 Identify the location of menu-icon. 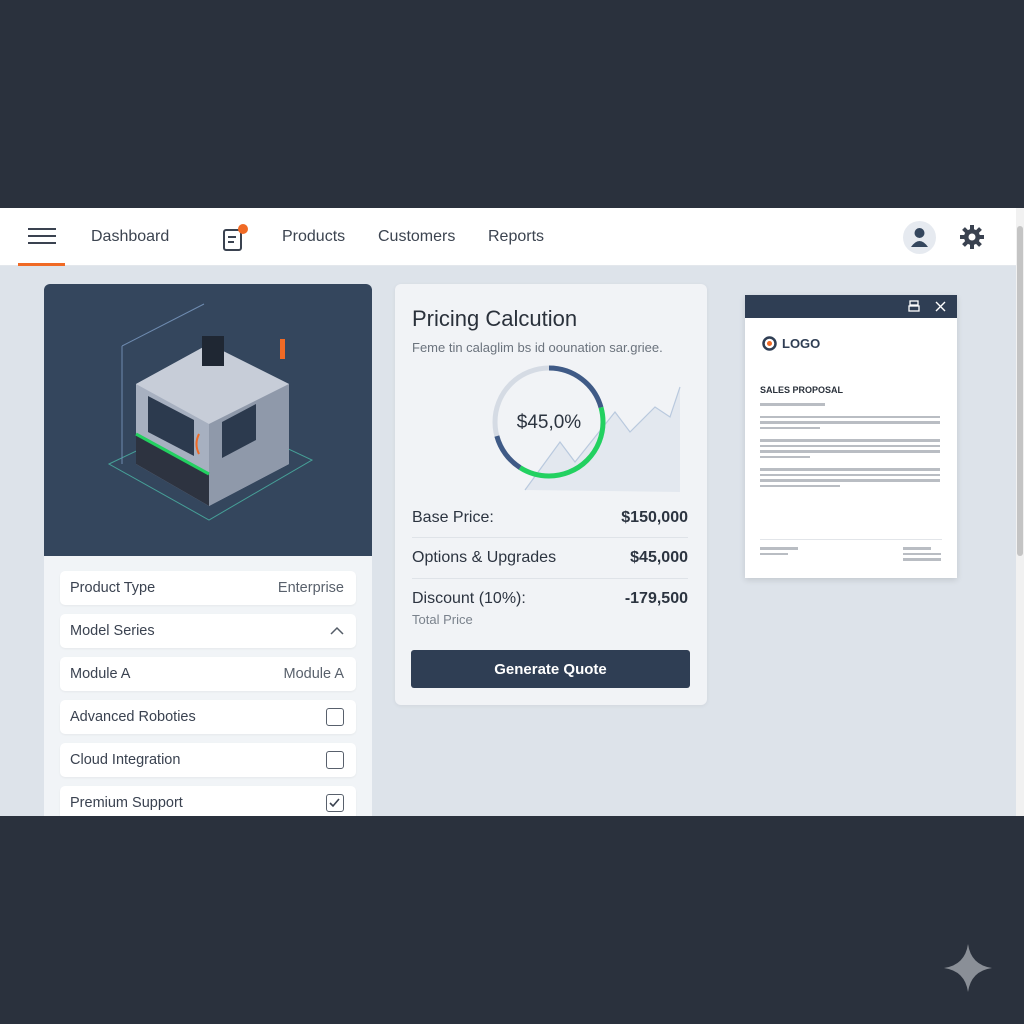
(42, 237).